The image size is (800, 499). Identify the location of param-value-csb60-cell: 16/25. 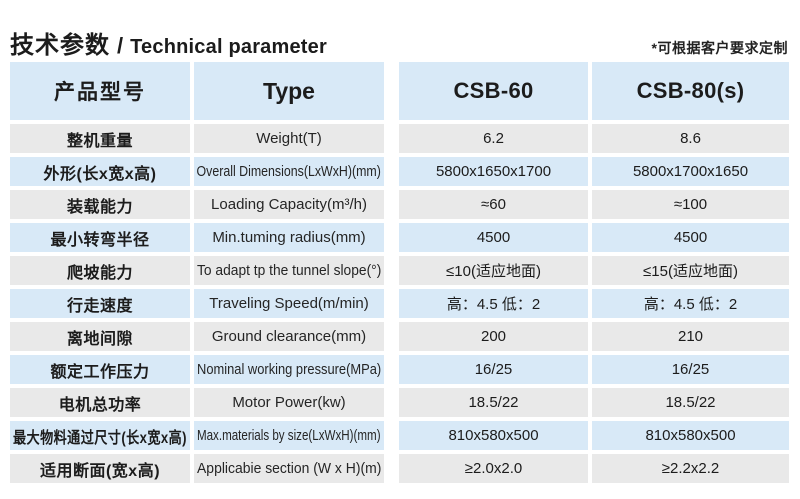
(493, 369).